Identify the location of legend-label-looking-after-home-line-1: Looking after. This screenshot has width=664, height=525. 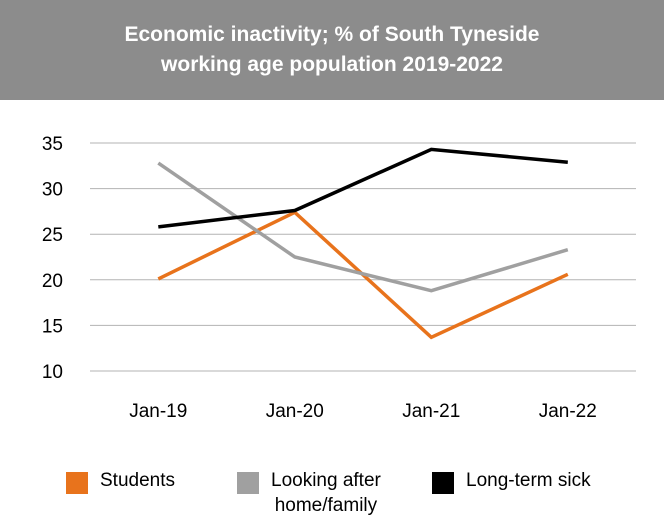
(326, 480).